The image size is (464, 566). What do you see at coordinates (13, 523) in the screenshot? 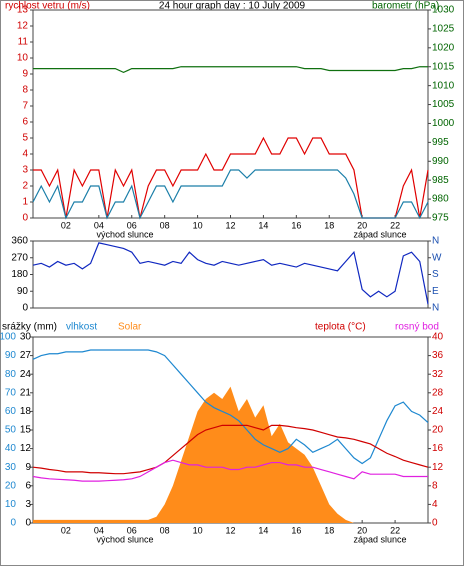
I see `y3-tick-label: 0` at bounding box center [13, 523].